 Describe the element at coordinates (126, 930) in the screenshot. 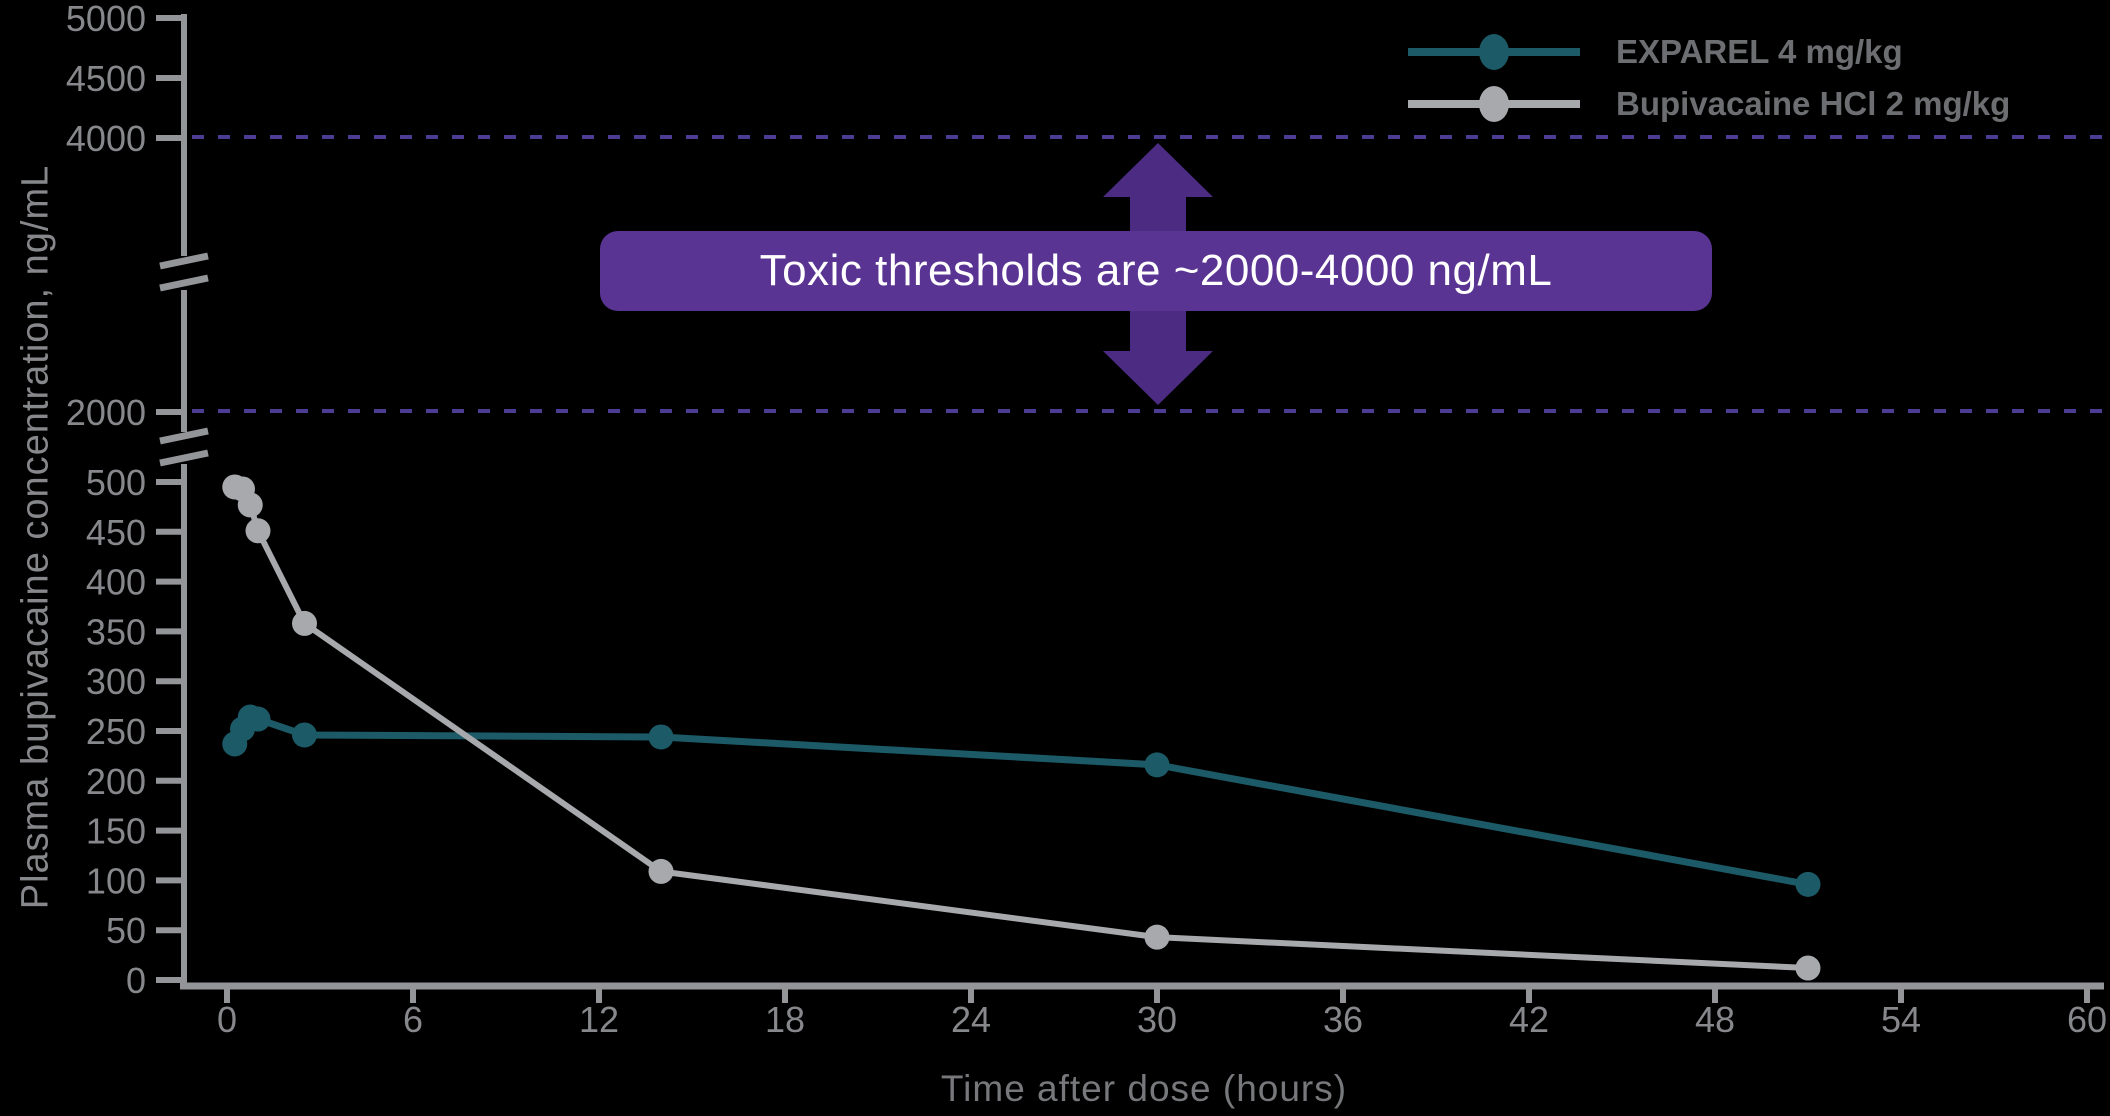

I see `y-tick-label: 50` at that location.